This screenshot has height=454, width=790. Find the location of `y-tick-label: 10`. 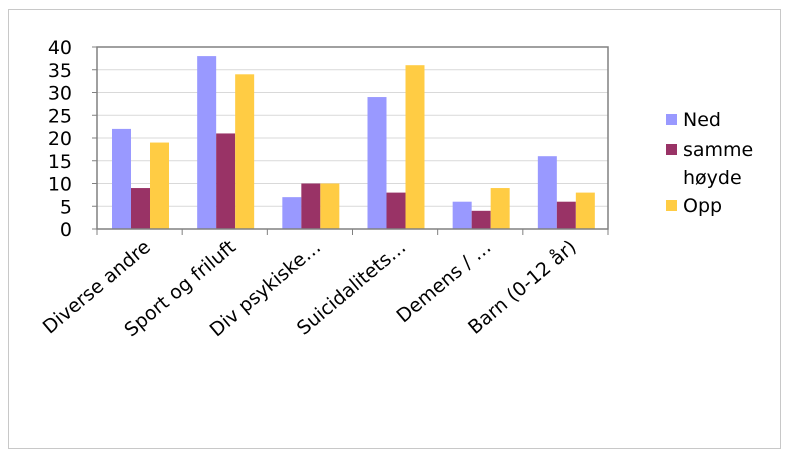

y-tick-label: 10 is located at coordinates (60, 185).